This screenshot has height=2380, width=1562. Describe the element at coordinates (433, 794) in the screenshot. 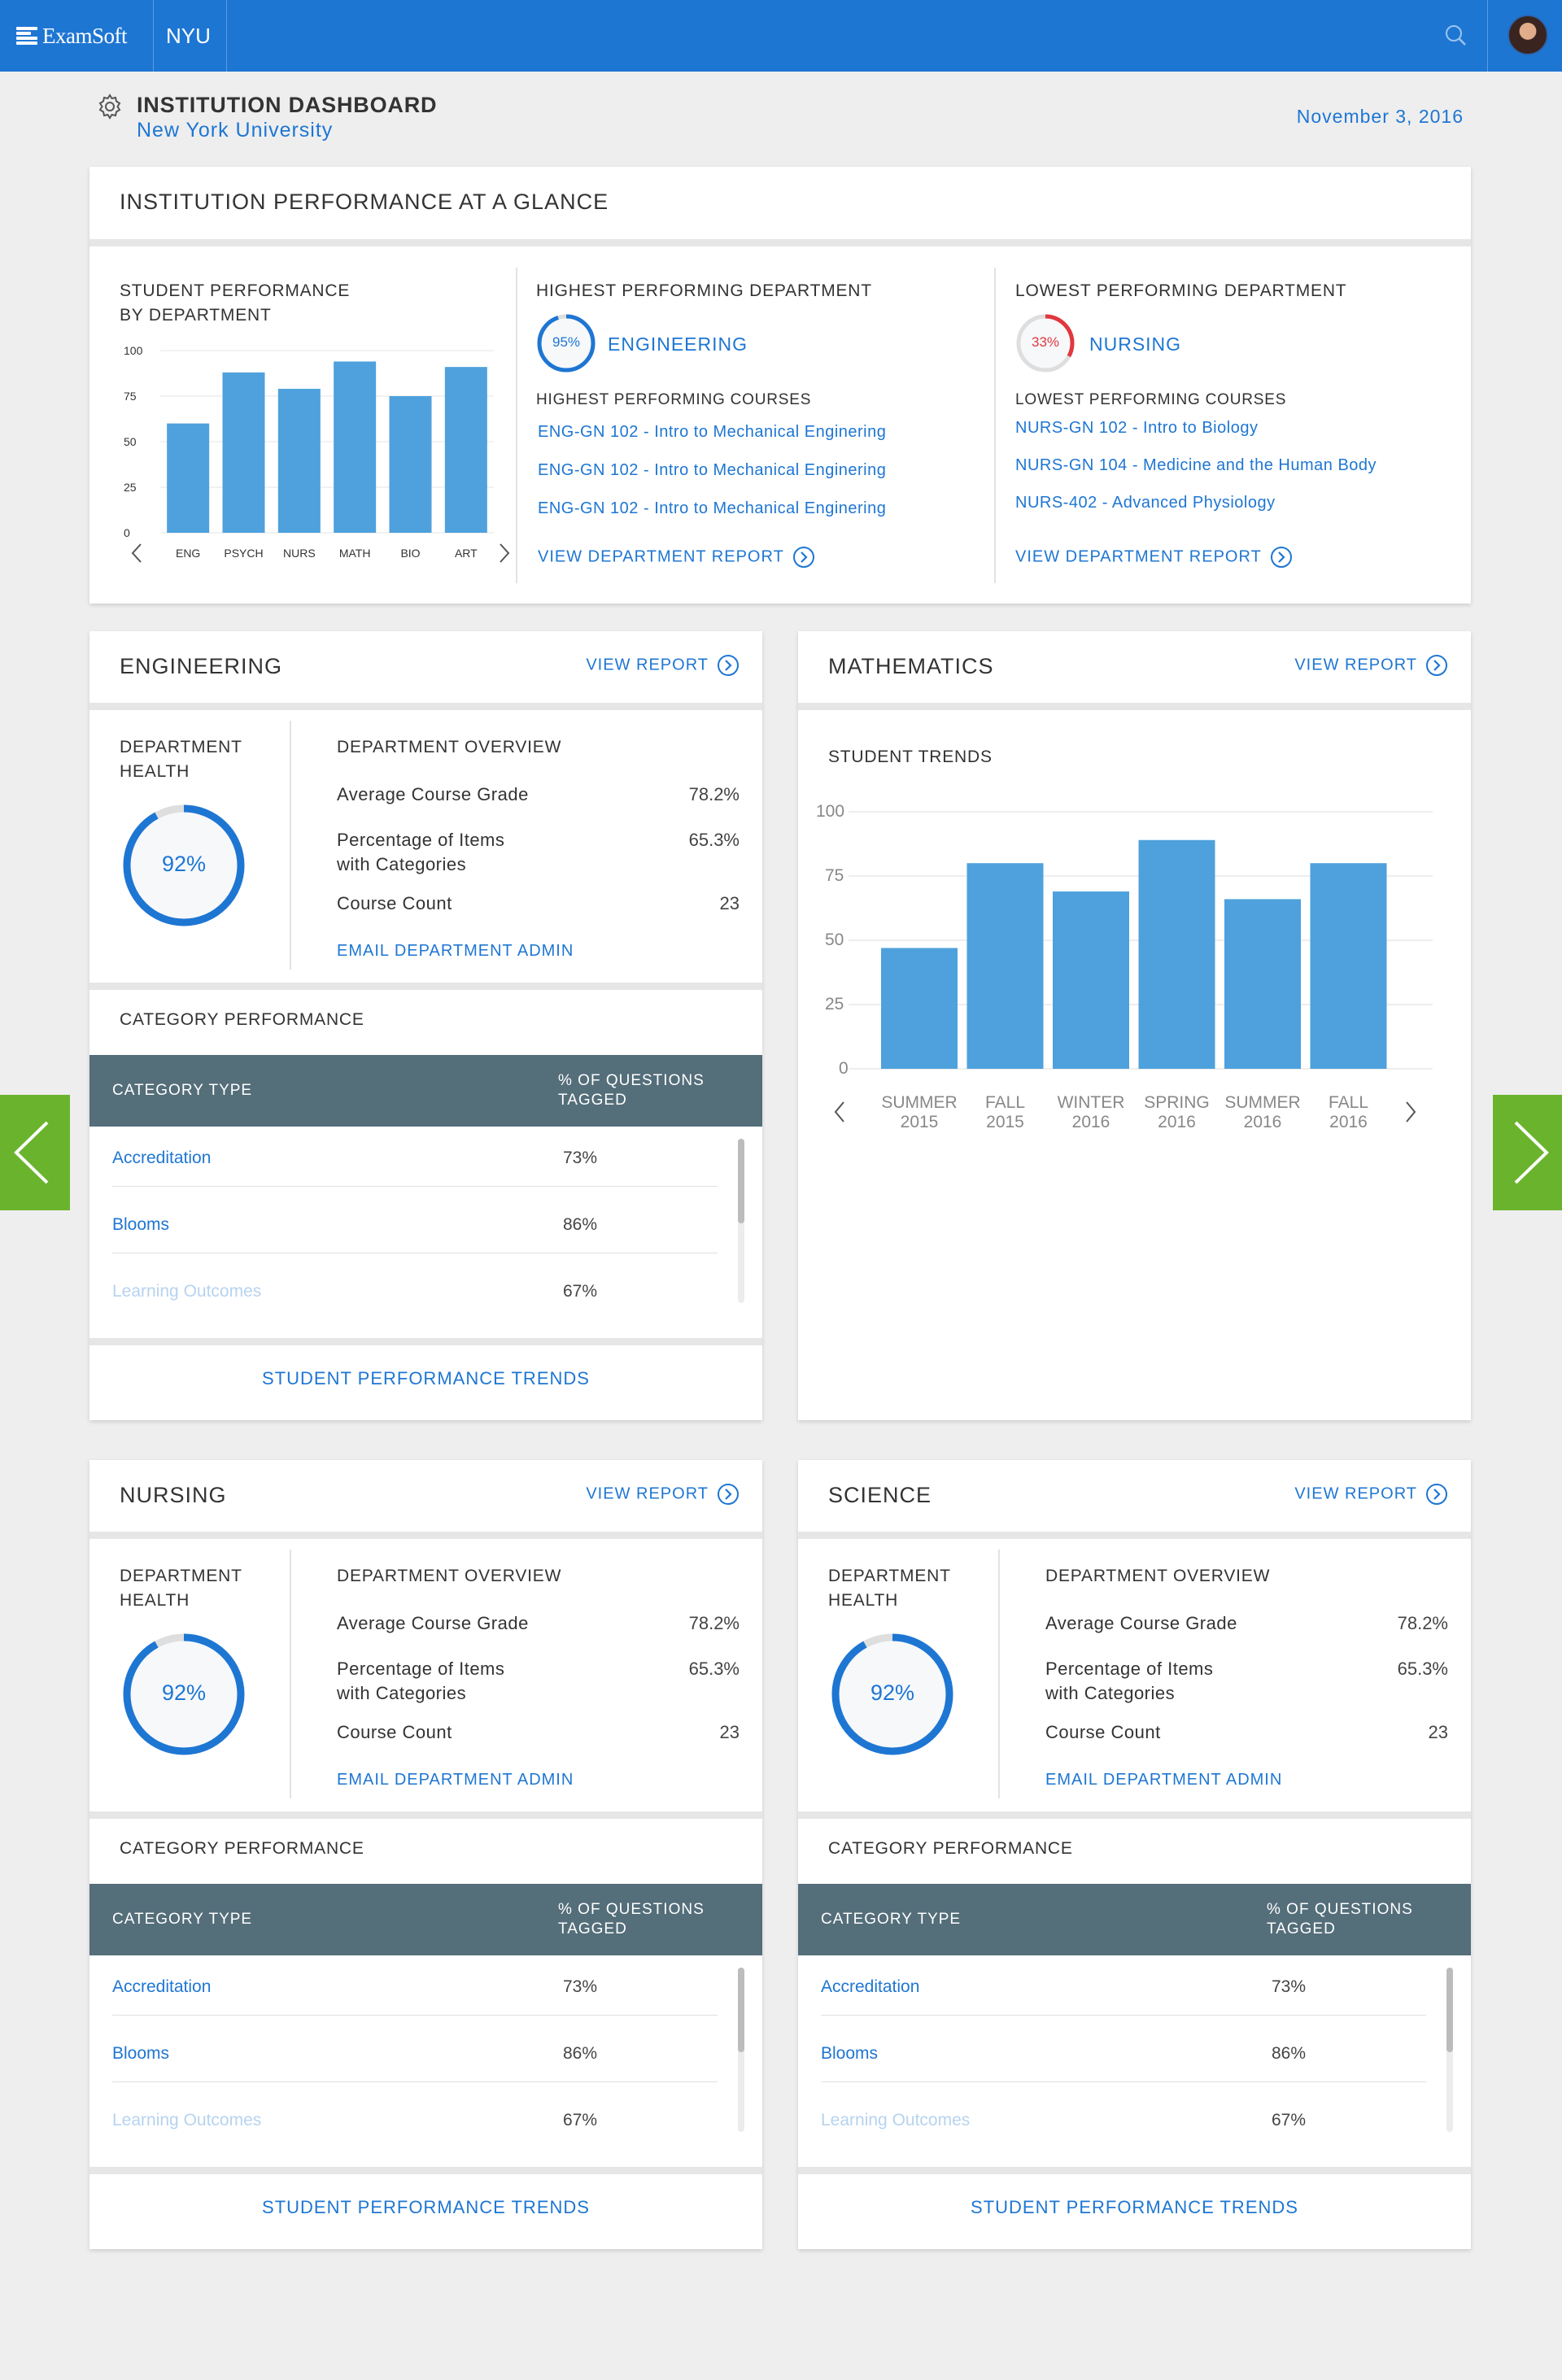

I see `average-grade-label: Average Course Grade` at that location.